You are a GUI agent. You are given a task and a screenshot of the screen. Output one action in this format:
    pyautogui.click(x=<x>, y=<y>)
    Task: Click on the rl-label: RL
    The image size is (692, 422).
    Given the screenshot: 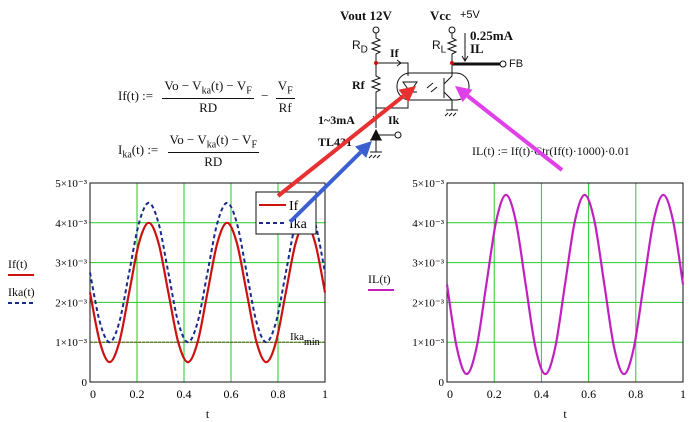 What is the action you would take?
    pyautogui.click(x=439, y=46)
    